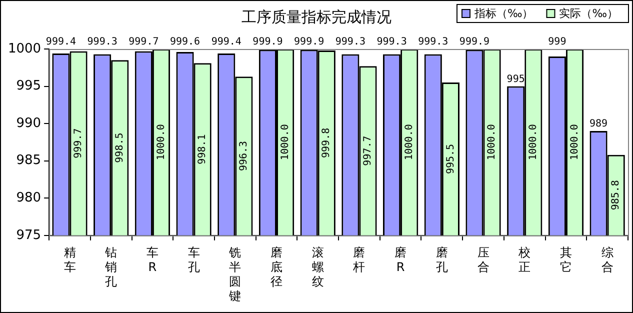 The width and height of the screenshot is (633, 313). What do you see at coordinates (29, 123) in the screenshot?
I see `y-tick-label: 990` at bounding box center [29, 123].